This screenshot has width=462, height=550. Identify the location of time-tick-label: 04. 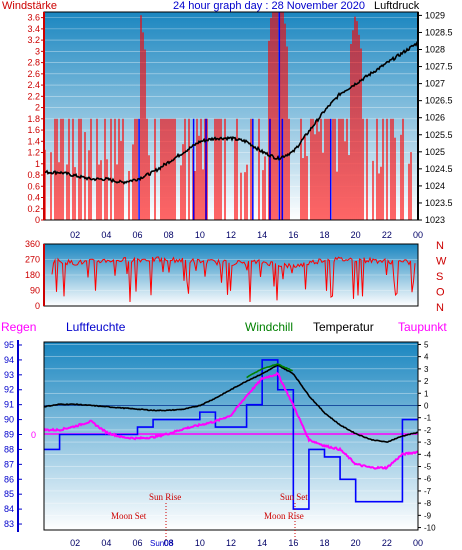
(106, 543).